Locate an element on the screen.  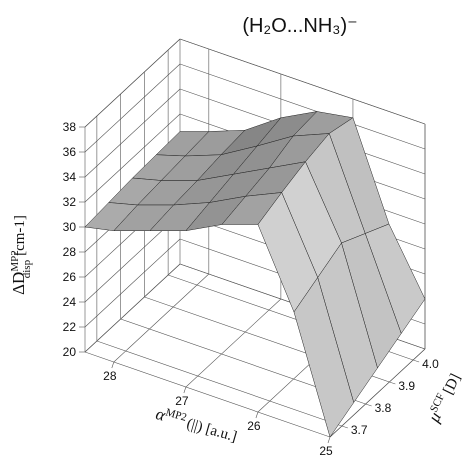
y-tick-label: 3.9 is located at coordinates (406, 386).